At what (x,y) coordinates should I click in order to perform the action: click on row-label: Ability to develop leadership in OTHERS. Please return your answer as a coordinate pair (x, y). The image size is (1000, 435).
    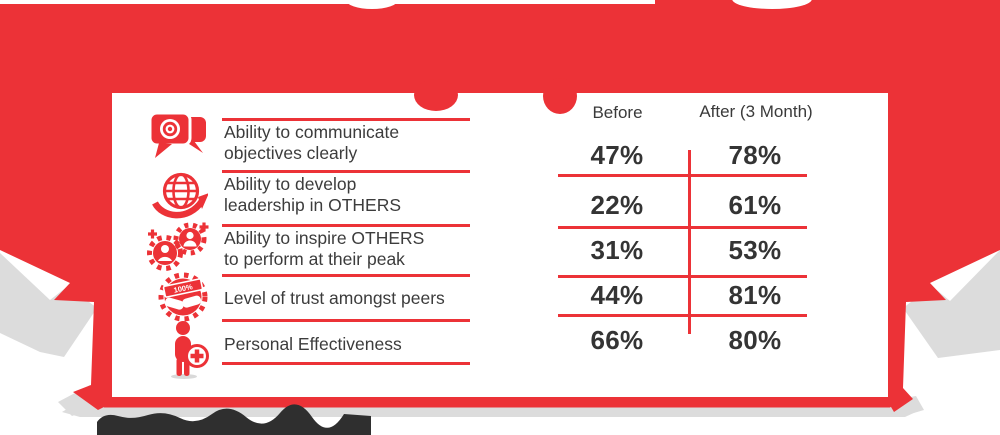
    Looking at the image, I should click on (354, 195).